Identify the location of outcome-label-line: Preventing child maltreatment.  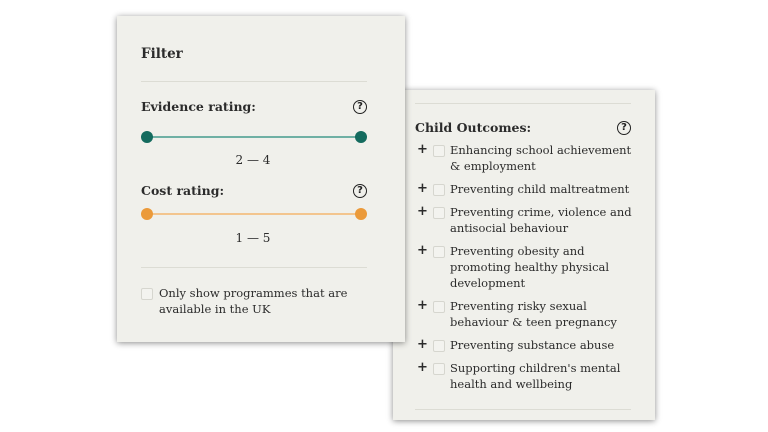
(540, 189).